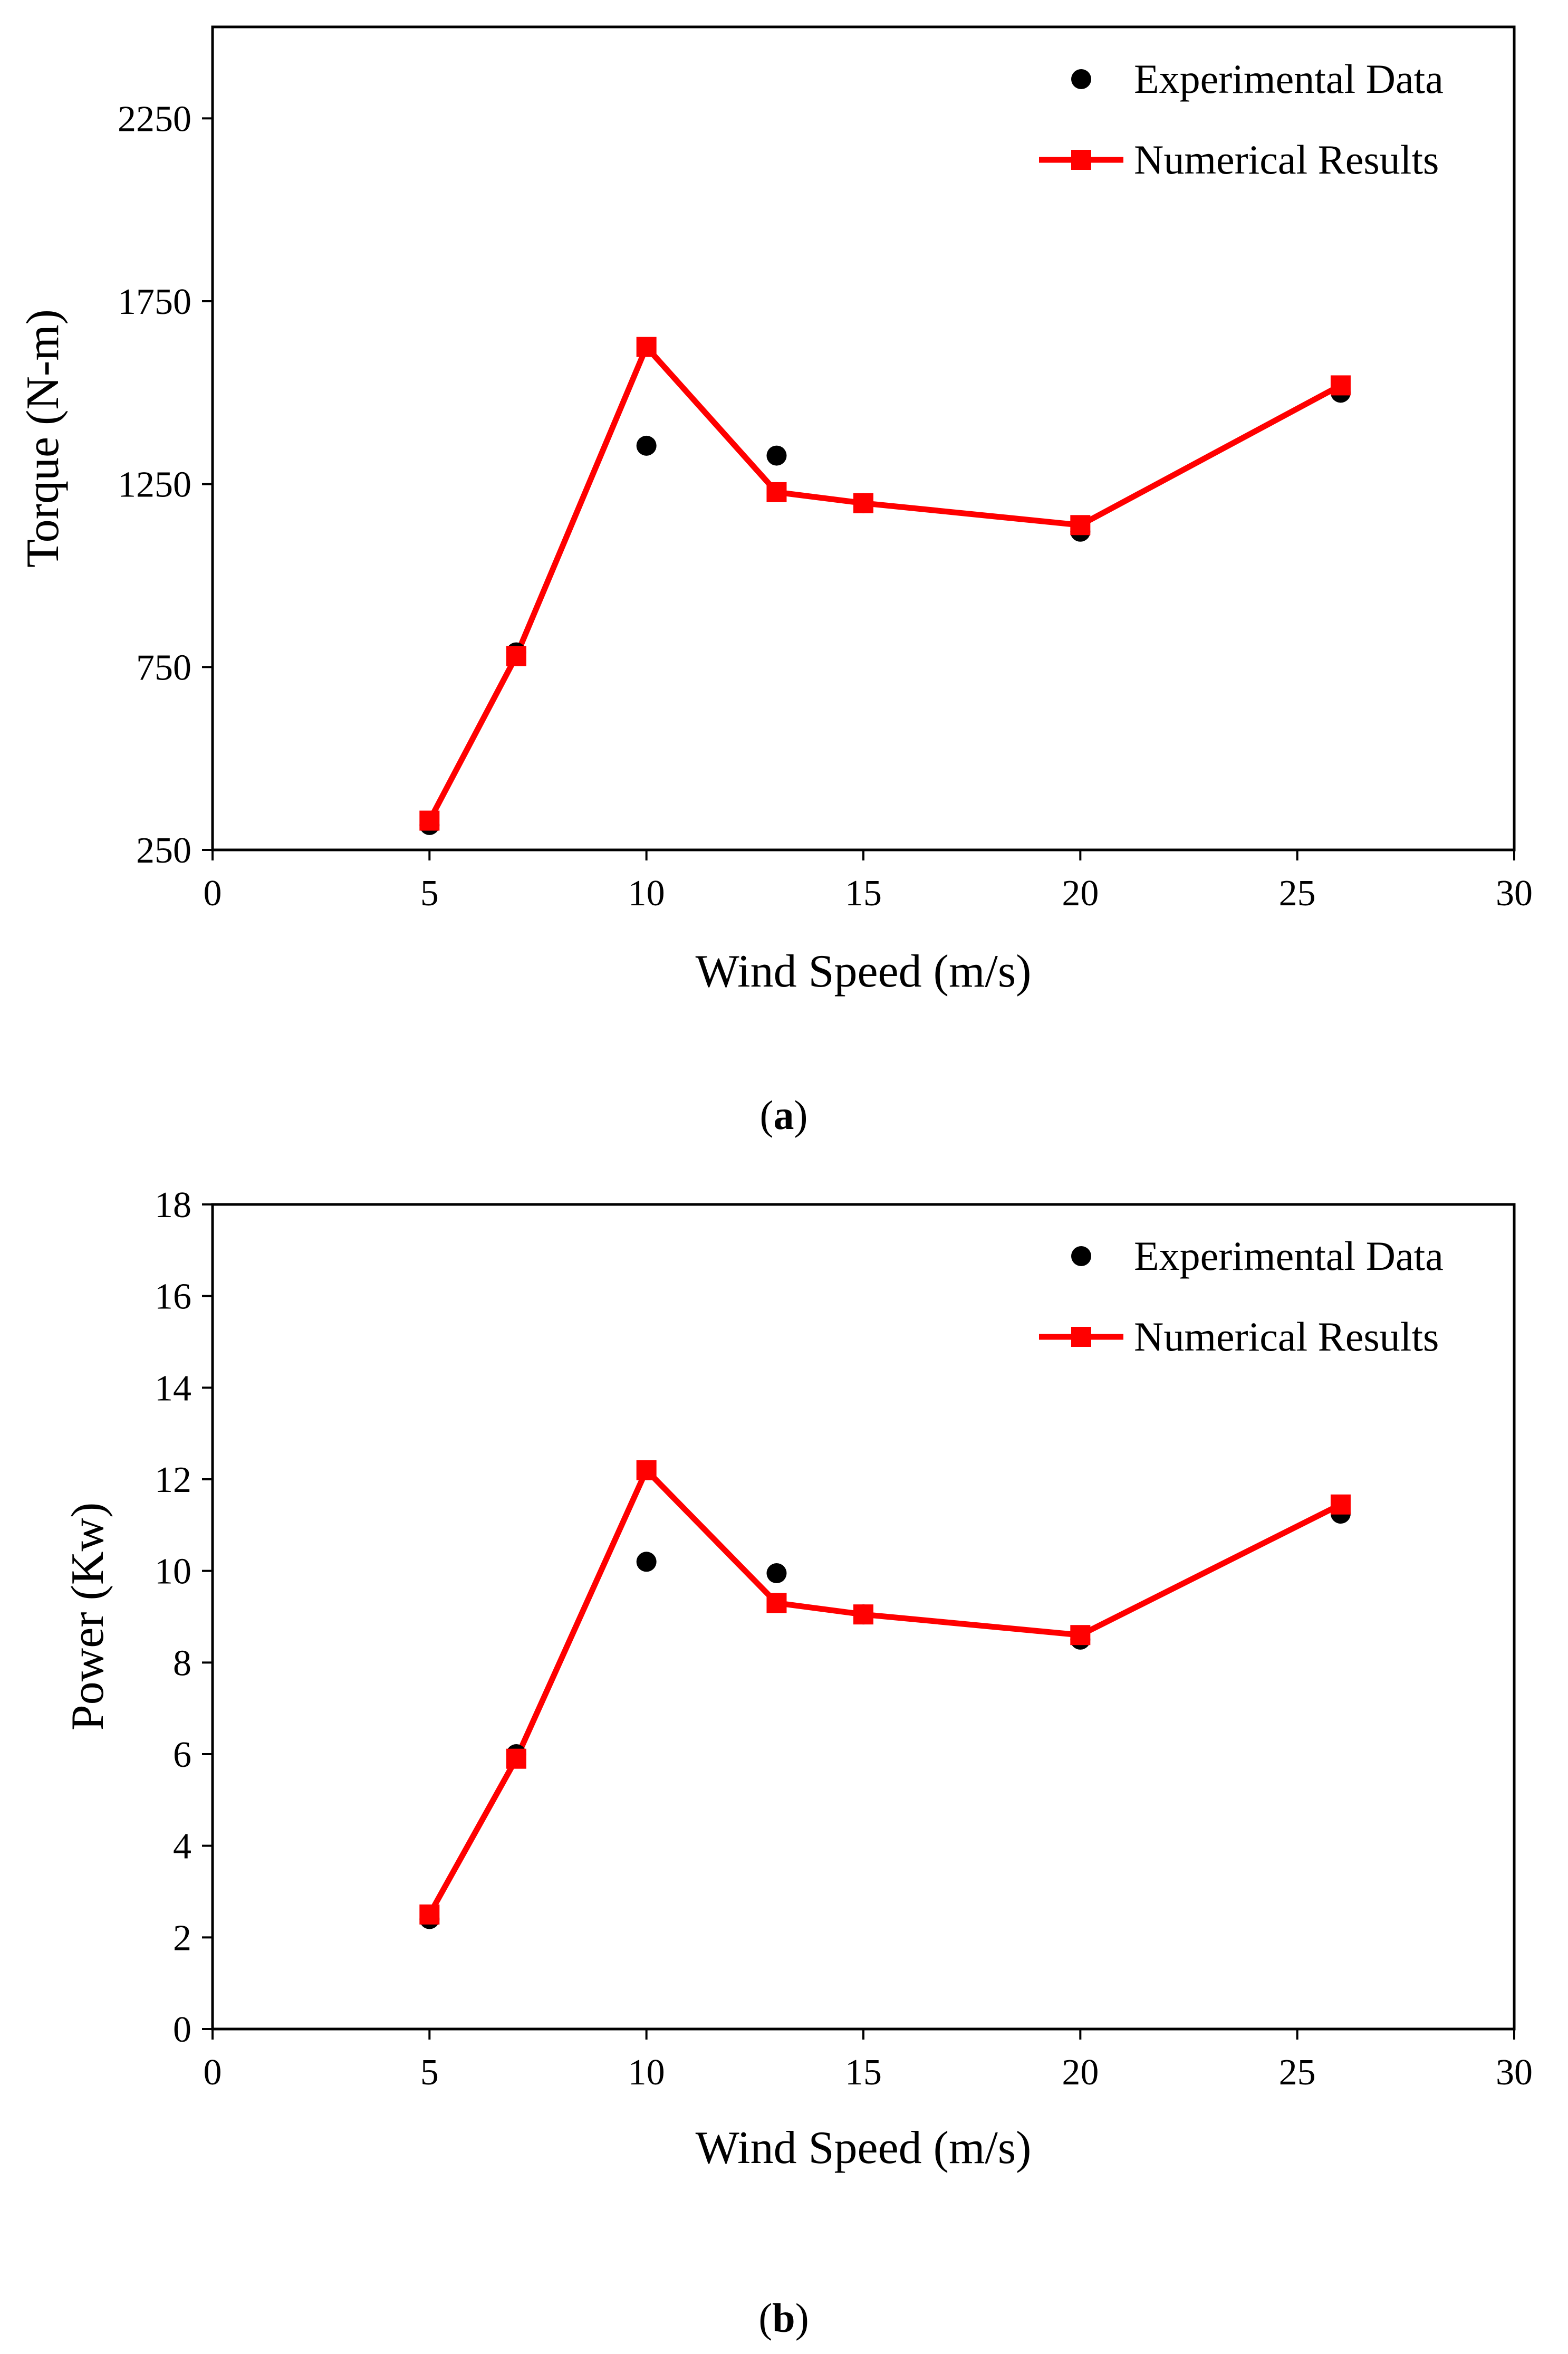 The image size is (1568, 2354). Describe the element at coordinates (182, 1755) in the screenshot. I see `y-tick-label: 6` at that location.